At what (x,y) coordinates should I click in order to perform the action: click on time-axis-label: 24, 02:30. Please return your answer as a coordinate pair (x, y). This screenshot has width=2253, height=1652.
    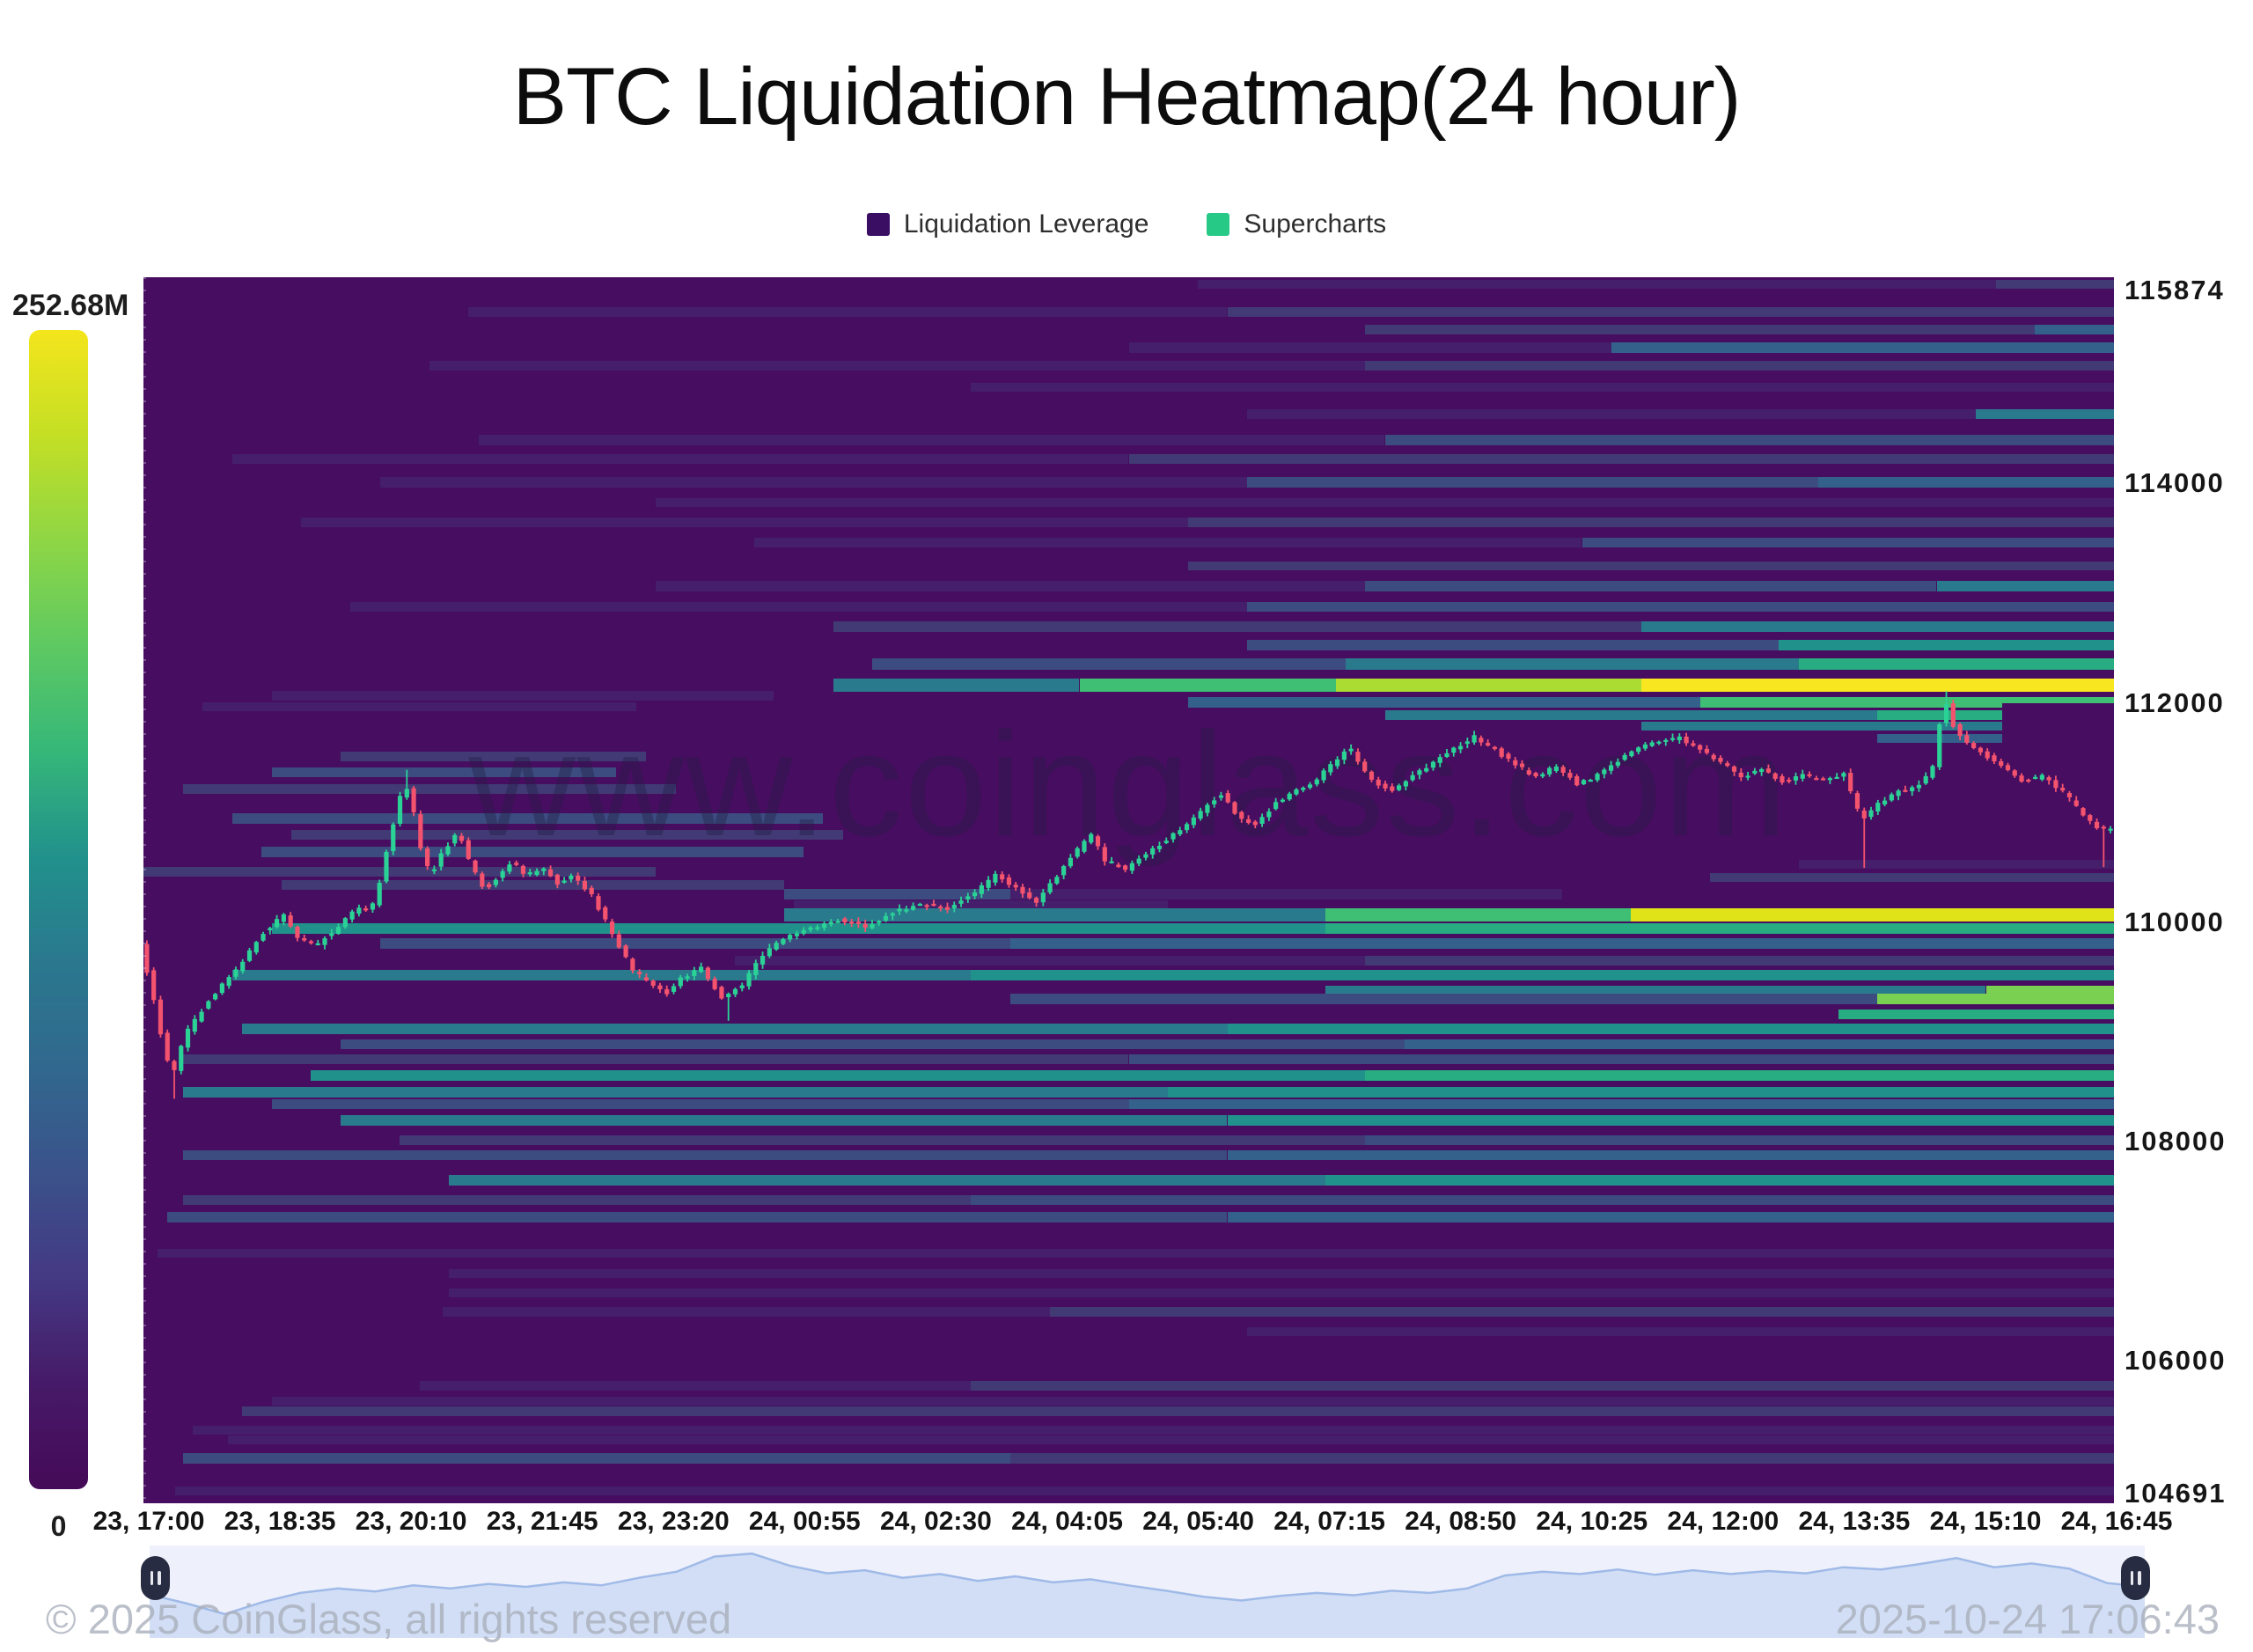
    Looking at the image, I should click on (936, 1521).